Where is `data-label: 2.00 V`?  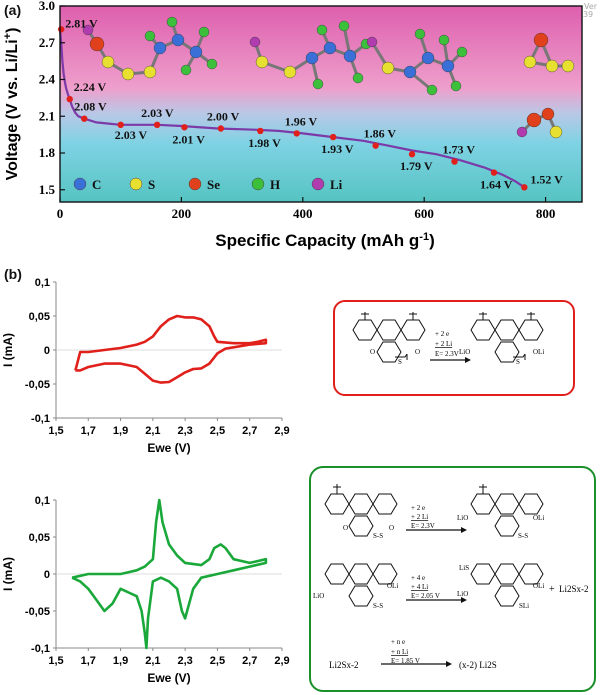
data-label: 2.00 V is located at coordinates (223, 117).